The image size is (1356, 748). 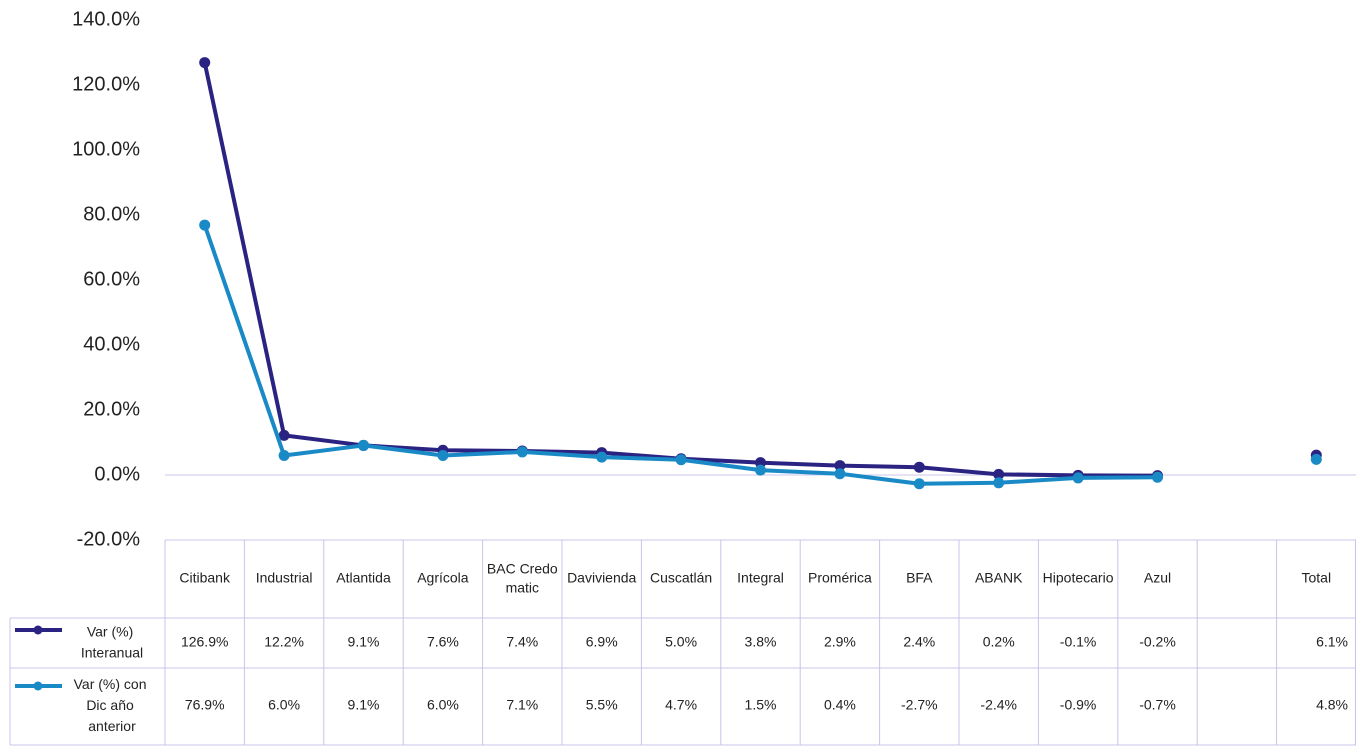 I want to click on data-label: 126.9%, so click(x=204, y=642).